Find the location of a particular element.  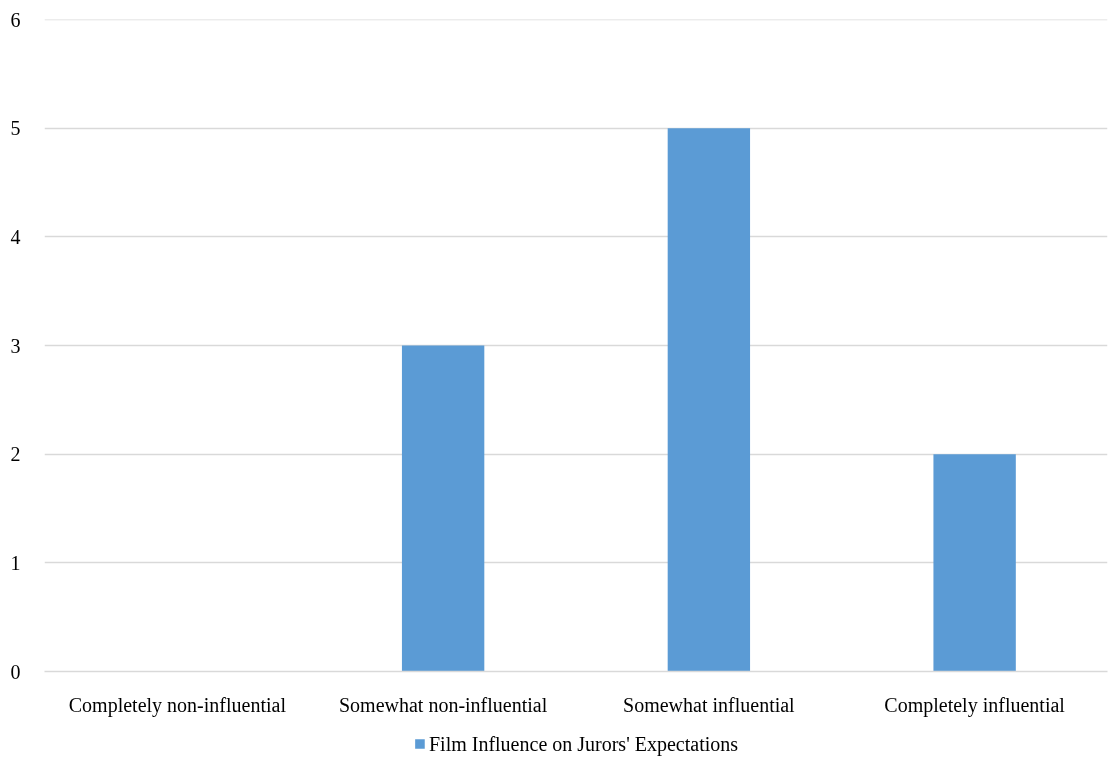

y-tick-label: 5 is located at coordinates (15, 128).